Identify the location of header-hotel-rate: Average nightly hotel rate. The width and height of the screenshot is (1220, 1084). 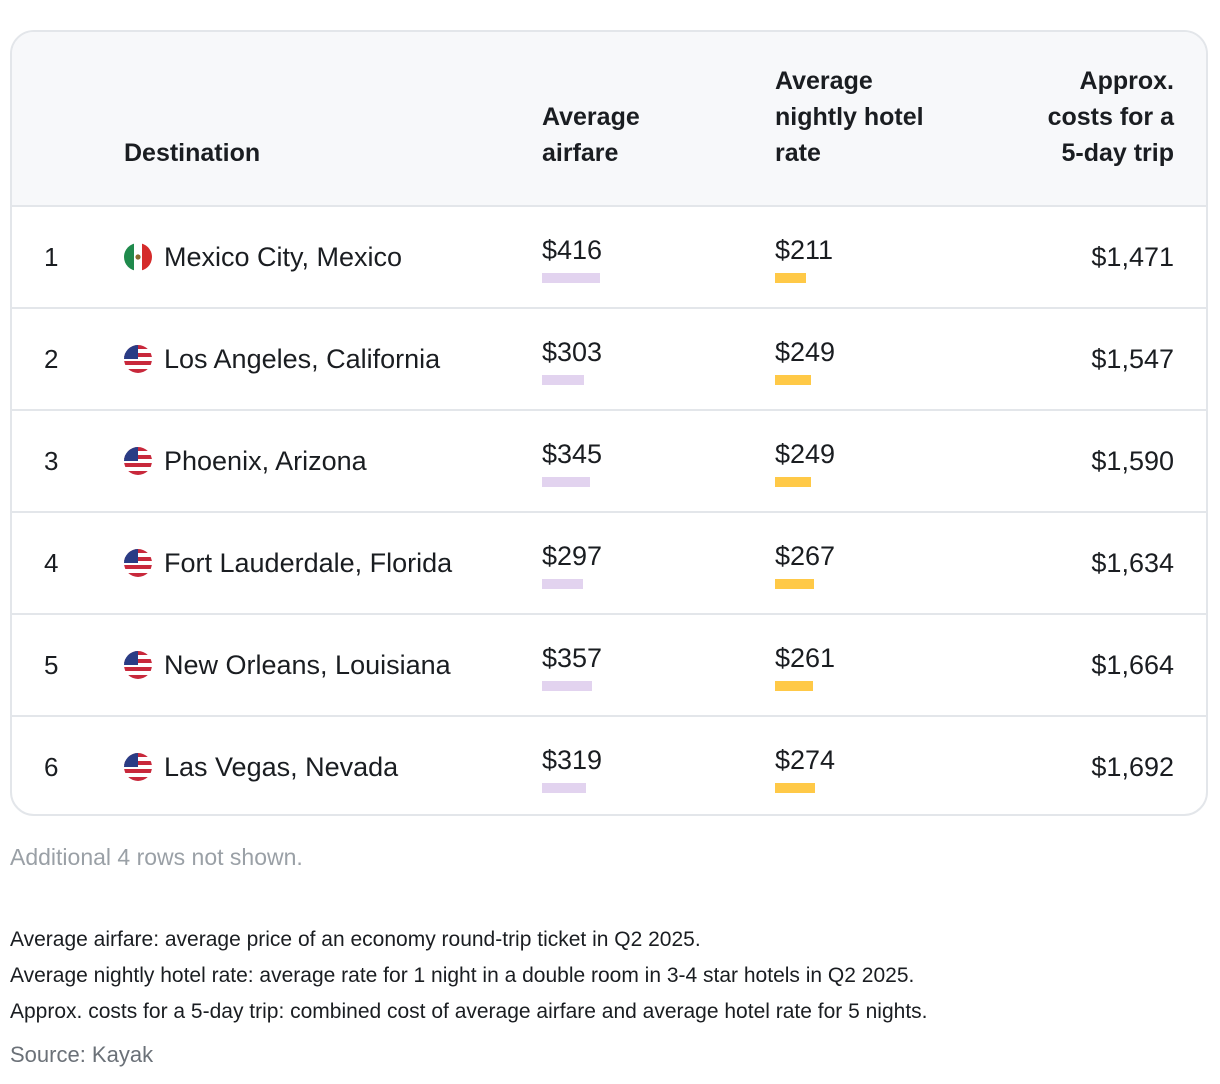
(875, 117).